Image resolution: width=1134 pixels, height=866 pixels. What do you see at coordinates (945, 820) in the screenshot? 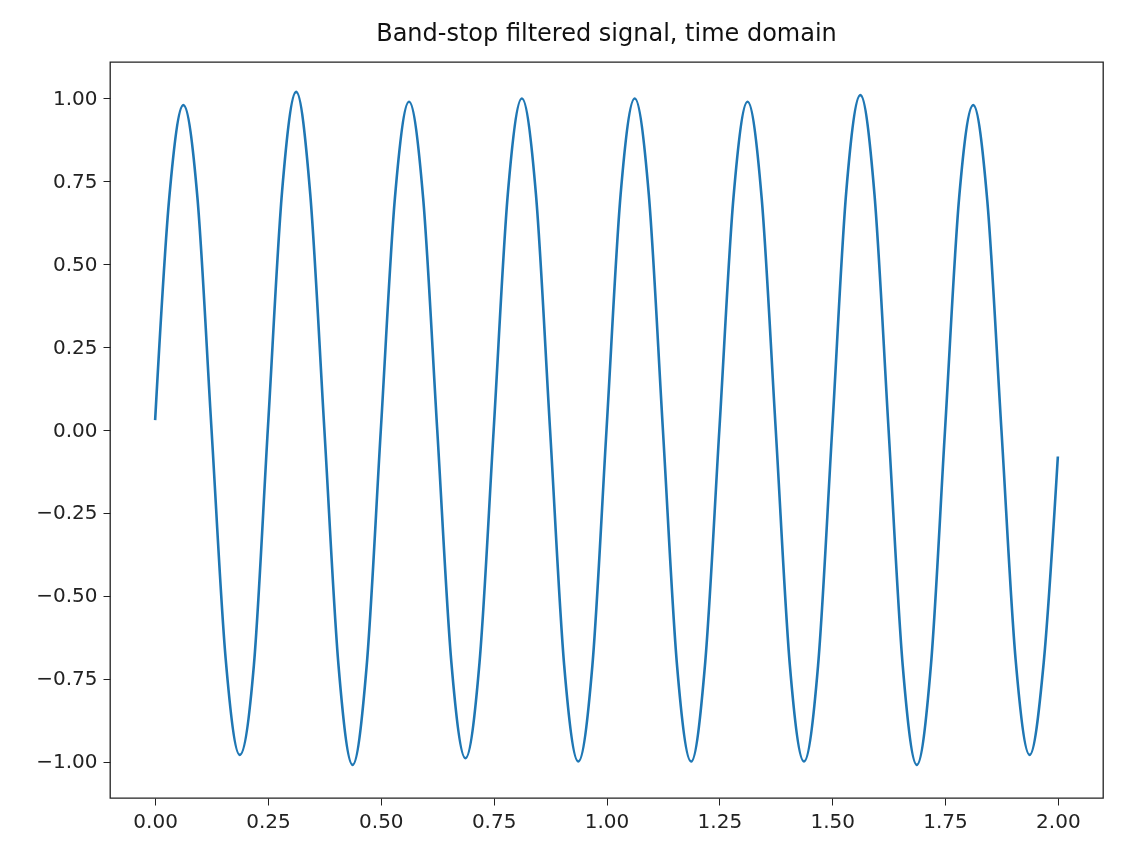
I see `x-tick-label: 1.75` at bounding box center [945, 820].